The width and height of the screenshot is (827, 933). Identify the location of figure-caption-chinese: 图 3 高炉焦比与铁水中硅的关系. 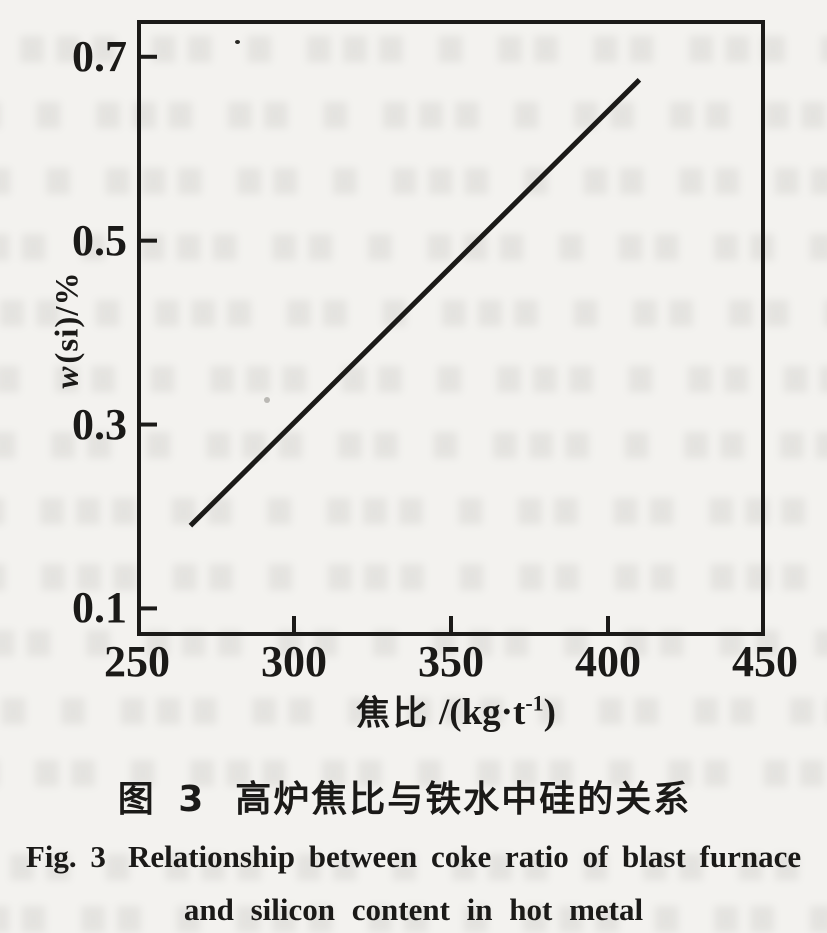
(404, 799).